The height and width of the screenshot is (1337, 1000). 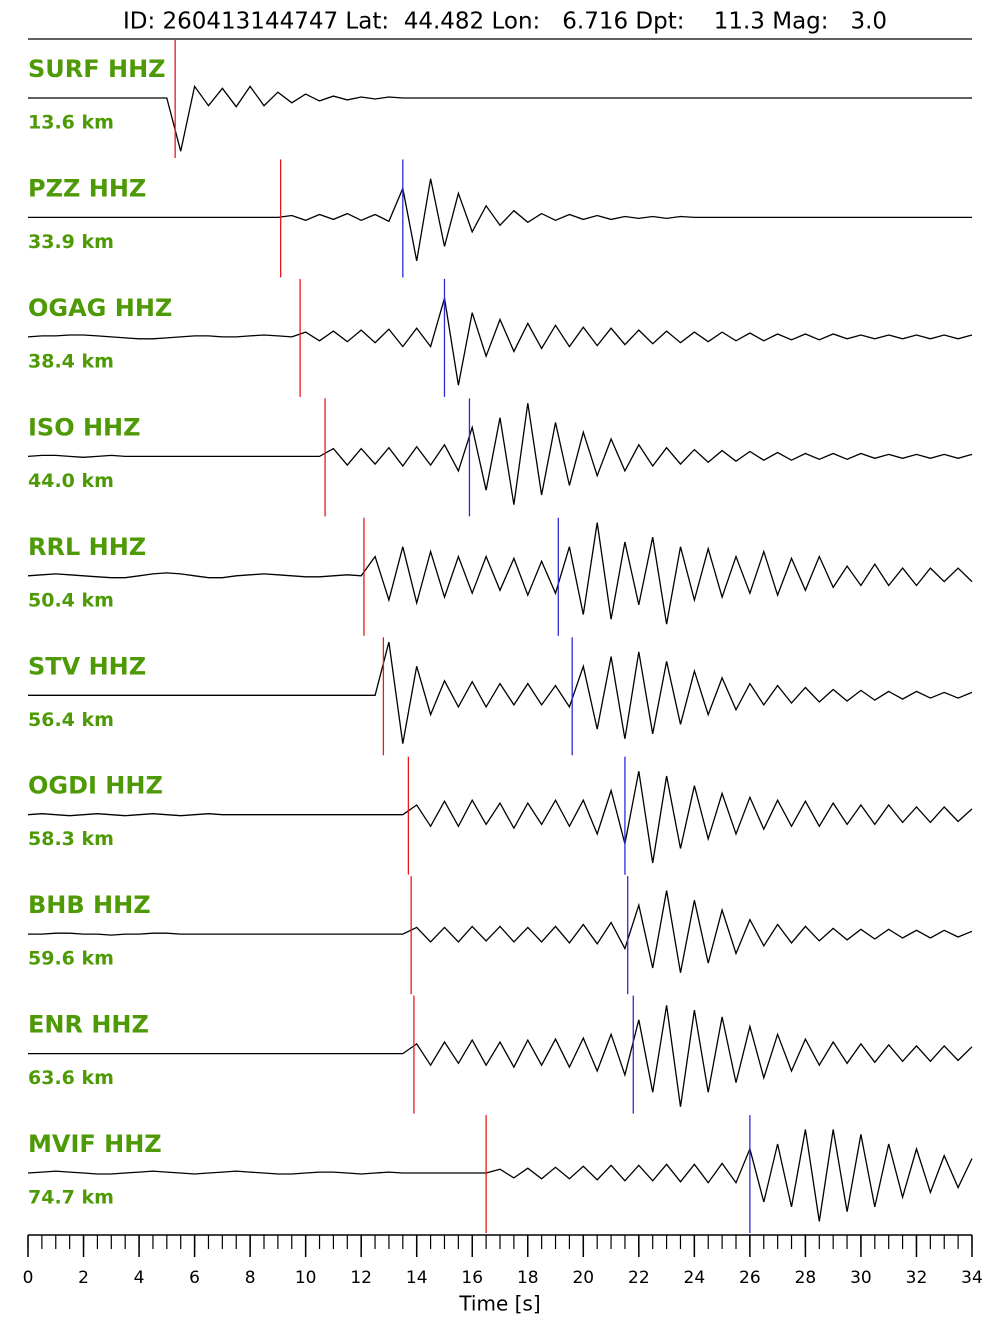 What do you see at coordinates (71, 720) in the screenshot?
I see `distance-label: 56.4 km` at bounding box center [71, 720].